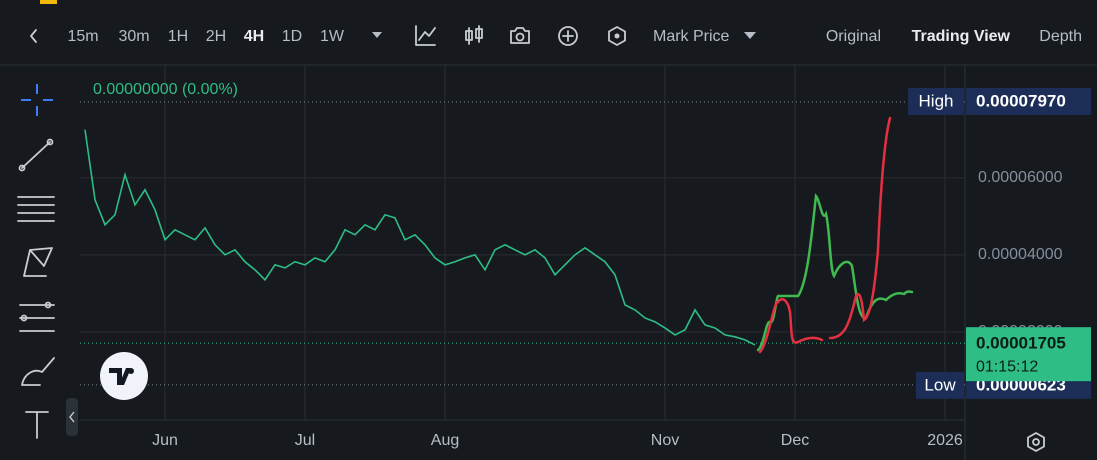  Describe the element at coordinates (377, 35) in the screenshot. I see `interval-dropdown` at that location.